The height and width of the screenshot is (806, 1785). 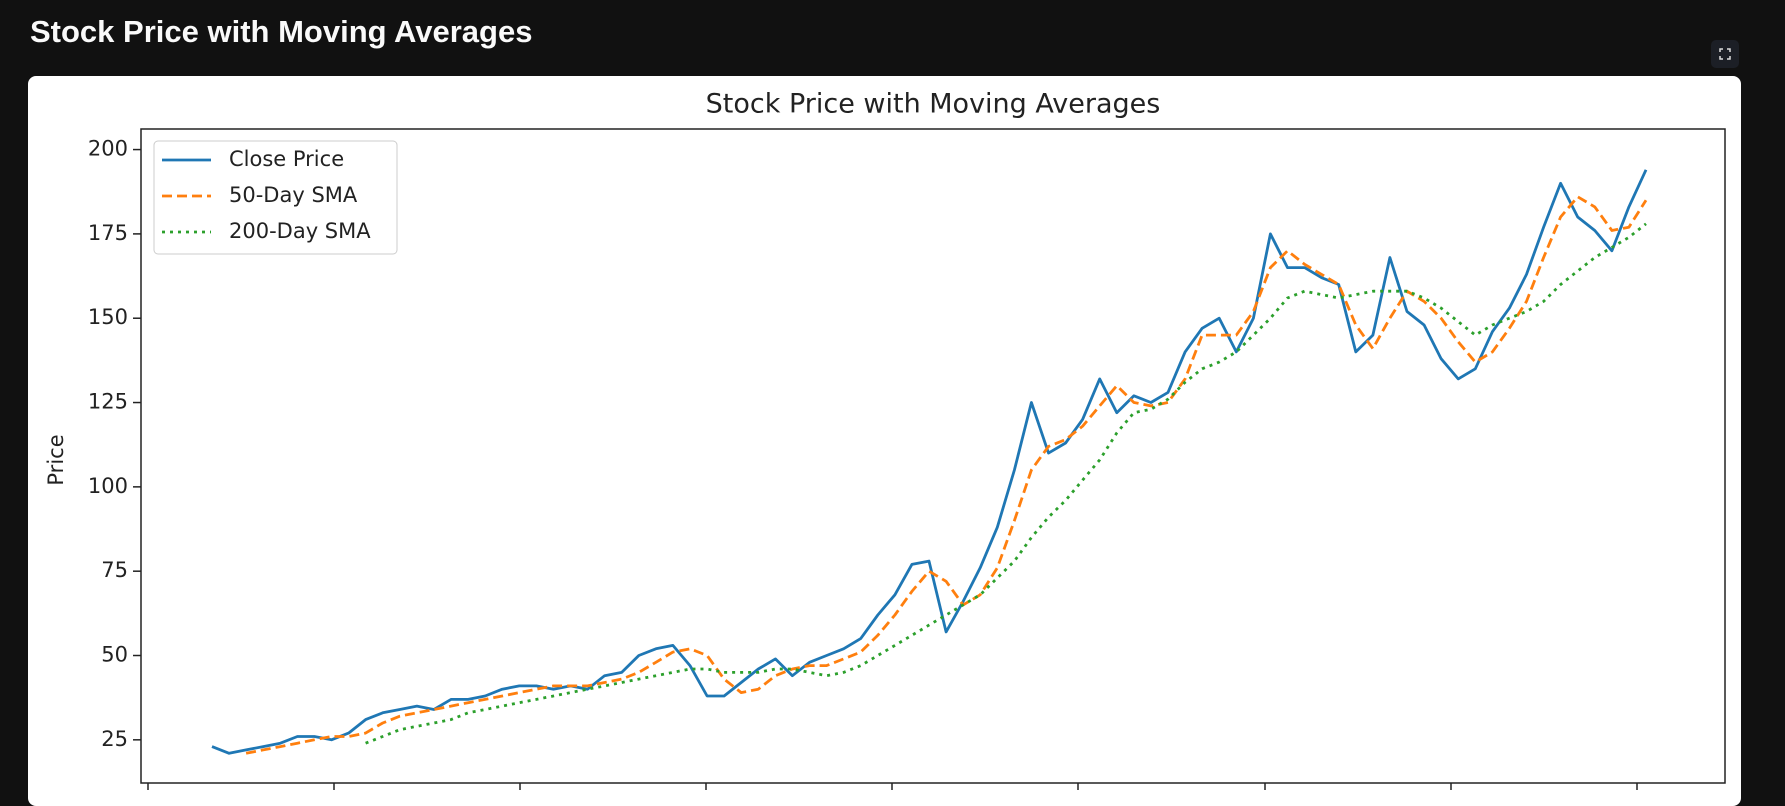 I want to click on chart-title: Stock Price with Moving Averages, so click(x=933, y=104).